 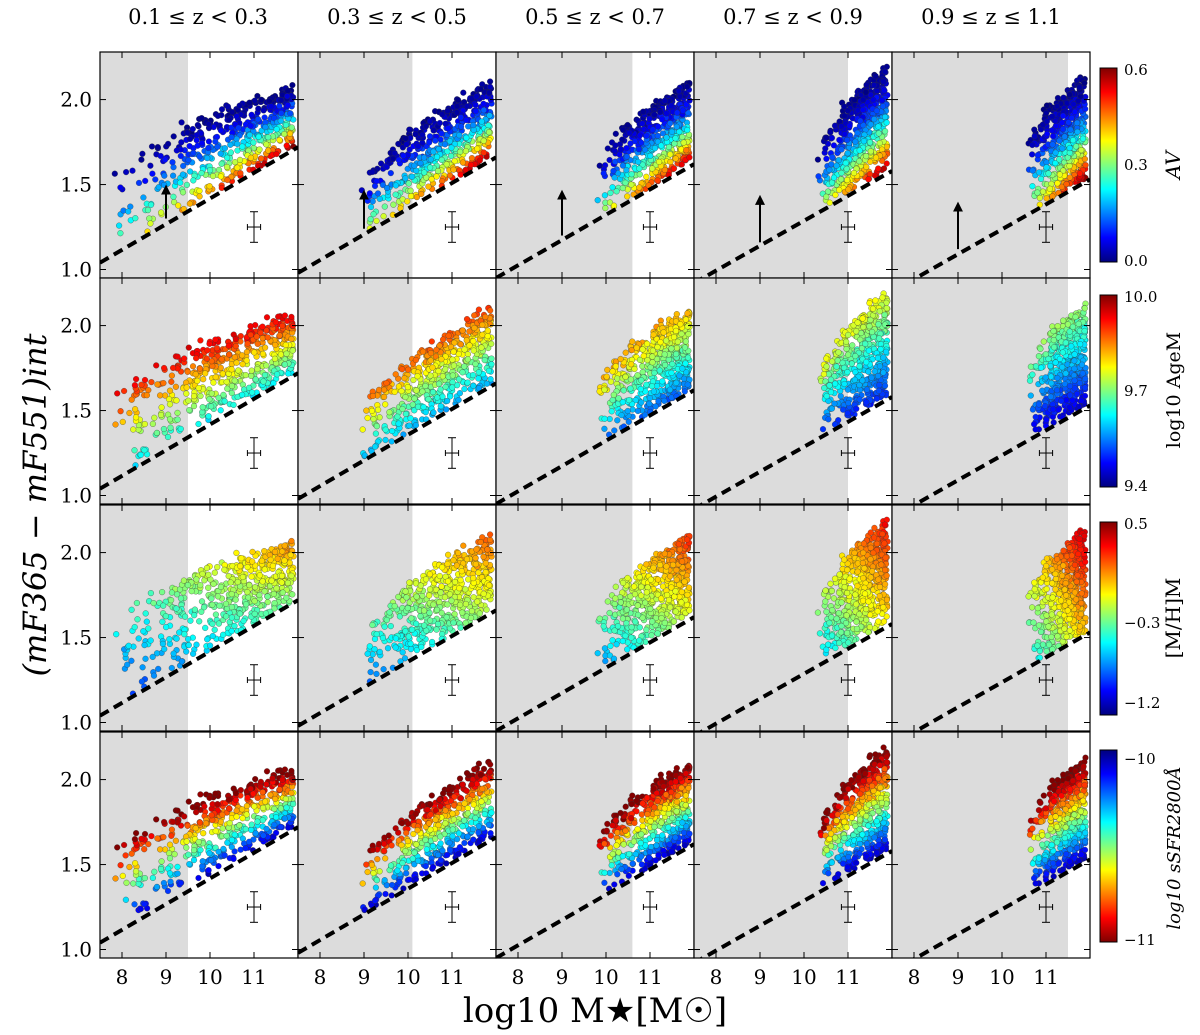 I want to click on panel-r1-c3, so click(x=595, y=165).